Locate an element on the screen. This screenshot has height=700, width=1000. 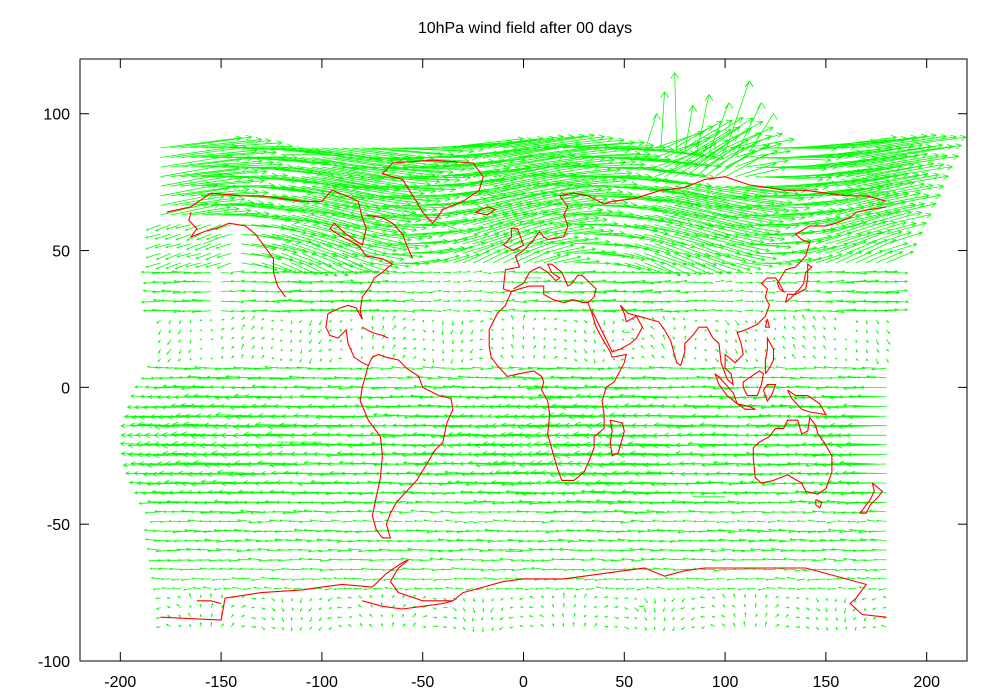
x-tick-label: -50 is located at coordinates (422, 682).